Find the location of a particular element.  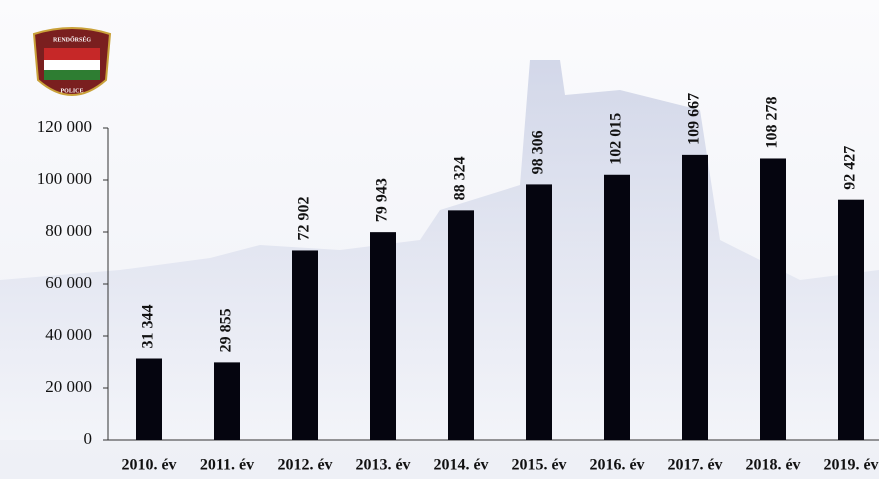

x-tick-label: 2015. év is located at coordinates (538, 465).